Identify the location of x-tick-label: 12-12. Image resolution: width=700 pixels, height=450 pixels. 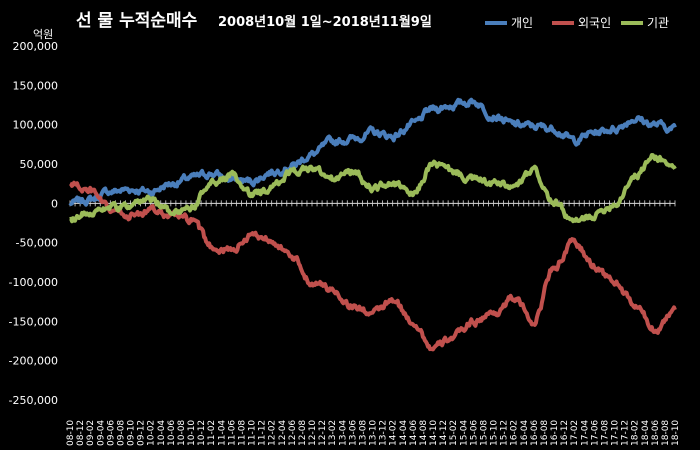
(323, 433).